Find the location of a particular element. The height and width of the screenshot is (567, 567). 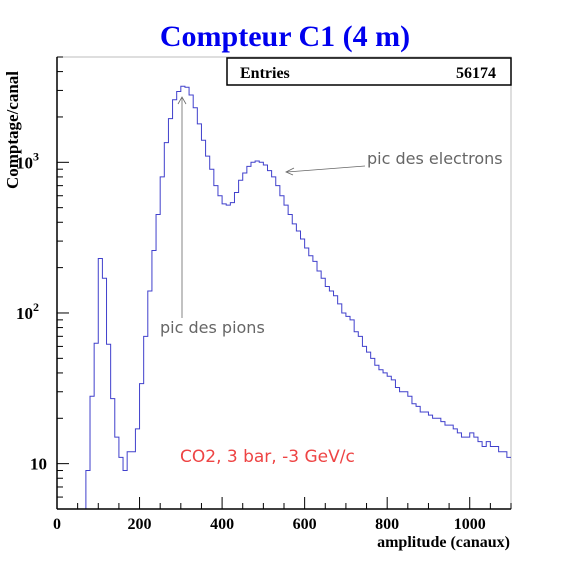

pion-peak-label: pic des pions is located at coordinates (212, 327).